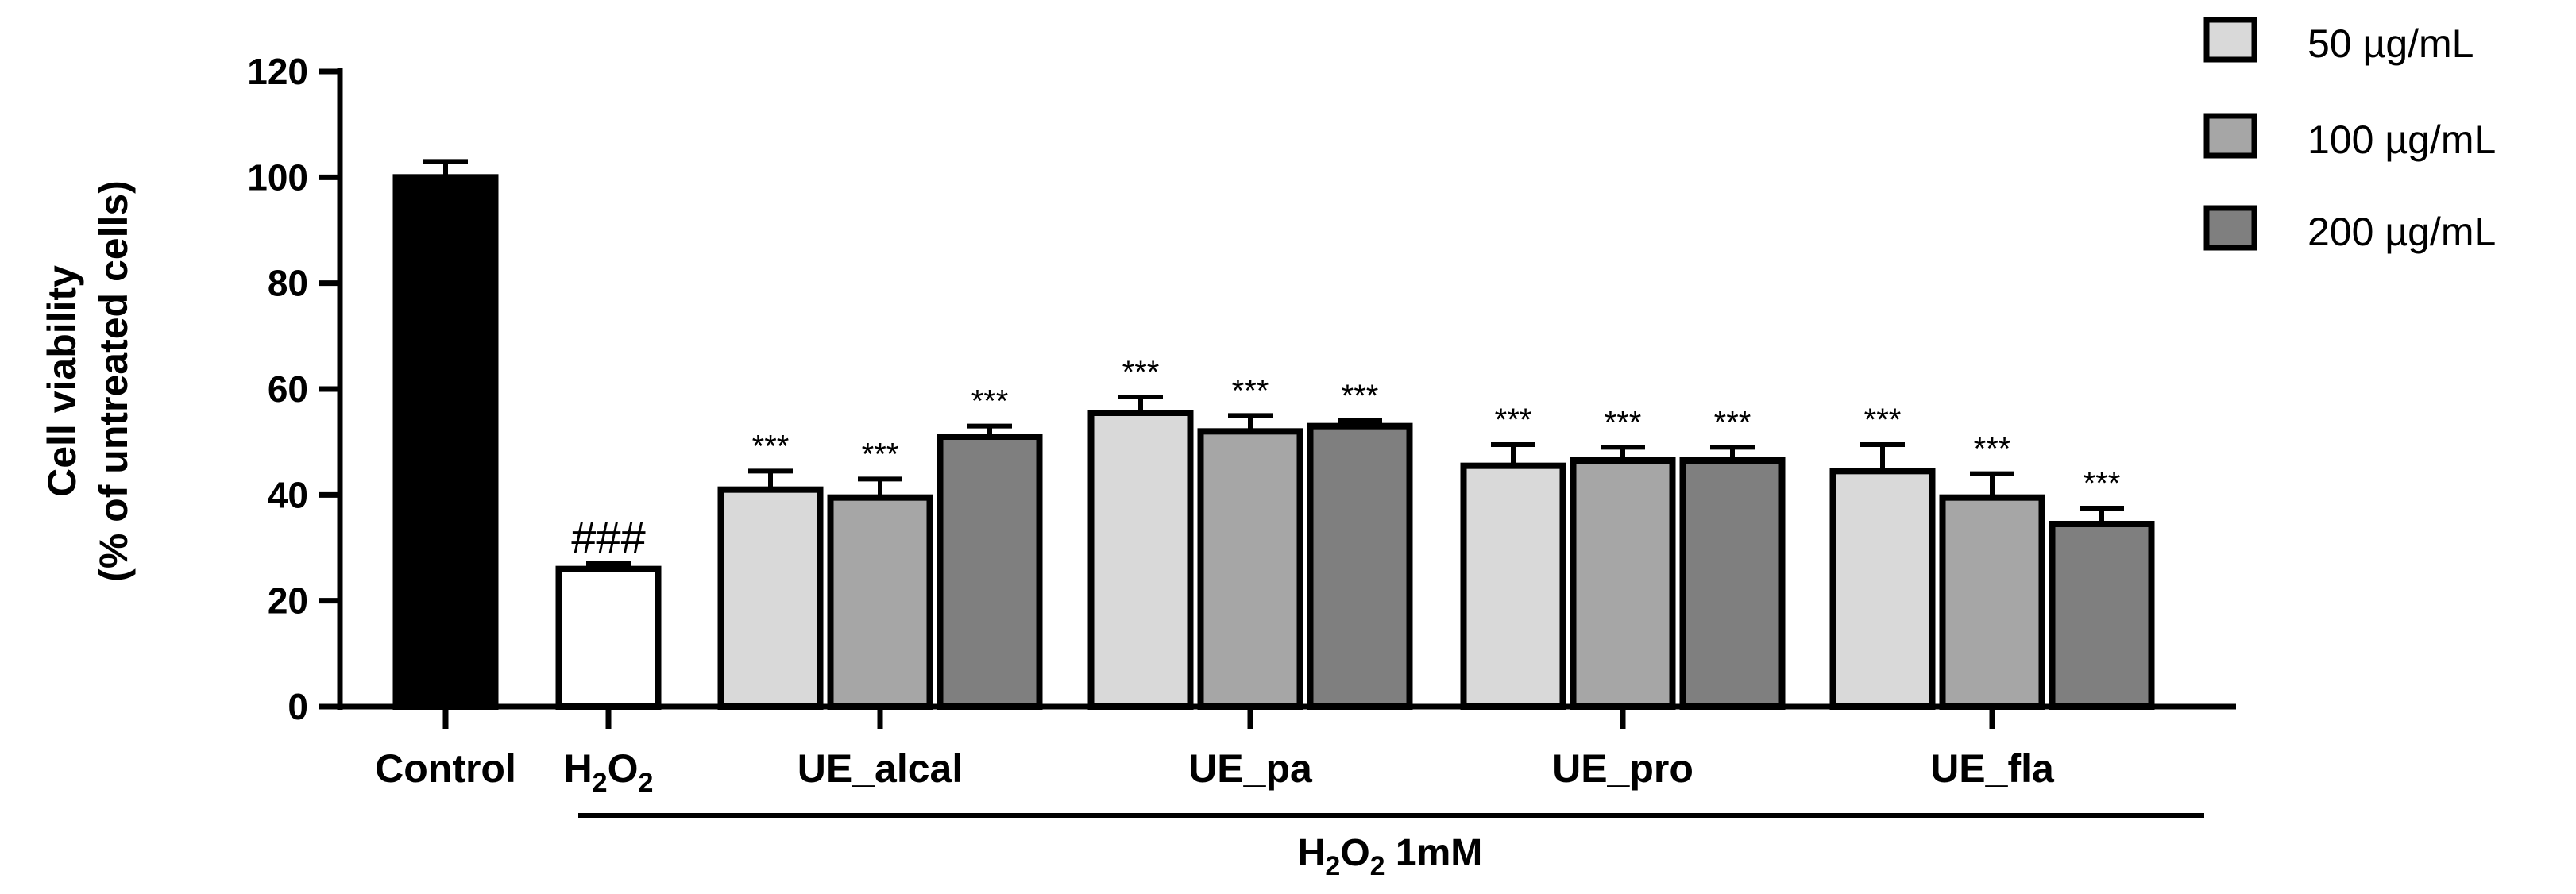  I want to click on y-tick-label-120: 120, so click(277, 71).